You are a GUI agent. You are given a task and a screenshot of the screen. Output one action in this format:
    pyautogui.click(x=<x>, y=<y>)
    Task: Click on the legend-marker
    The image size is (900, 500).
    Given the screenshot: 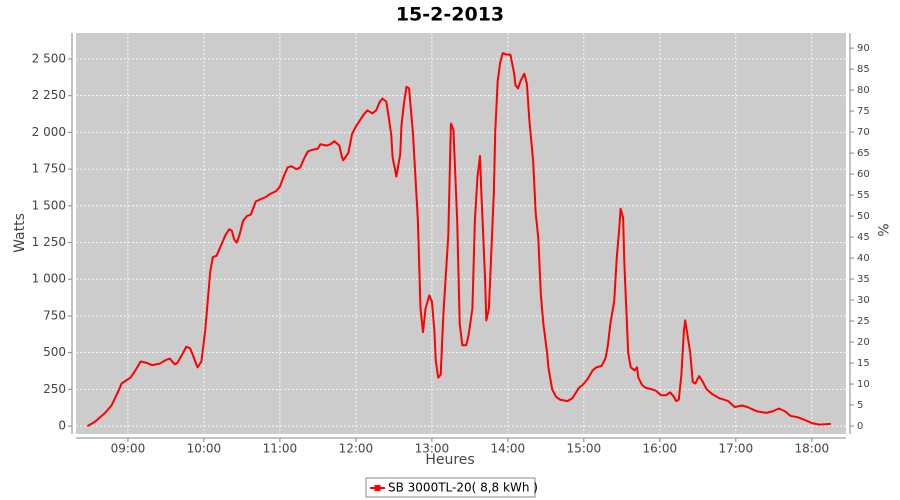 What is the action you would take?
    pyautogui.click(x=377, y=488)
    